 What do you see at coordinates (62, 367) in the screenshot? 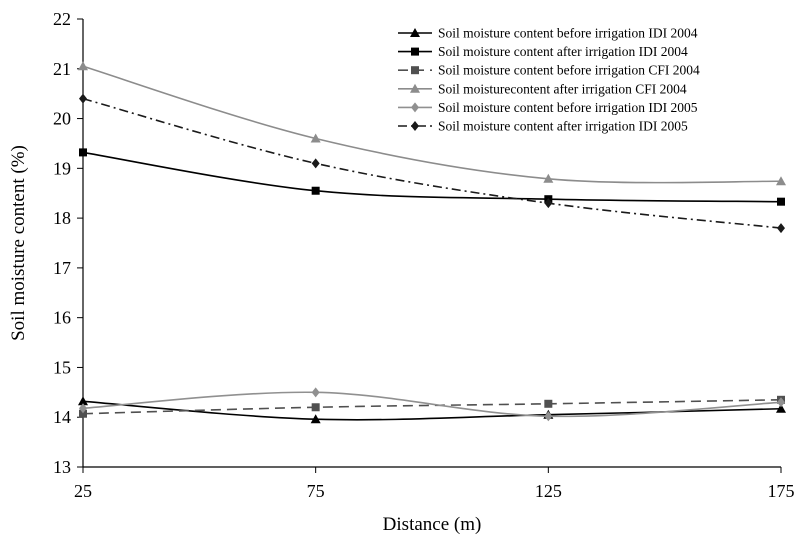
I see `y-tick-label: 15` at bounding box center [62, 367].